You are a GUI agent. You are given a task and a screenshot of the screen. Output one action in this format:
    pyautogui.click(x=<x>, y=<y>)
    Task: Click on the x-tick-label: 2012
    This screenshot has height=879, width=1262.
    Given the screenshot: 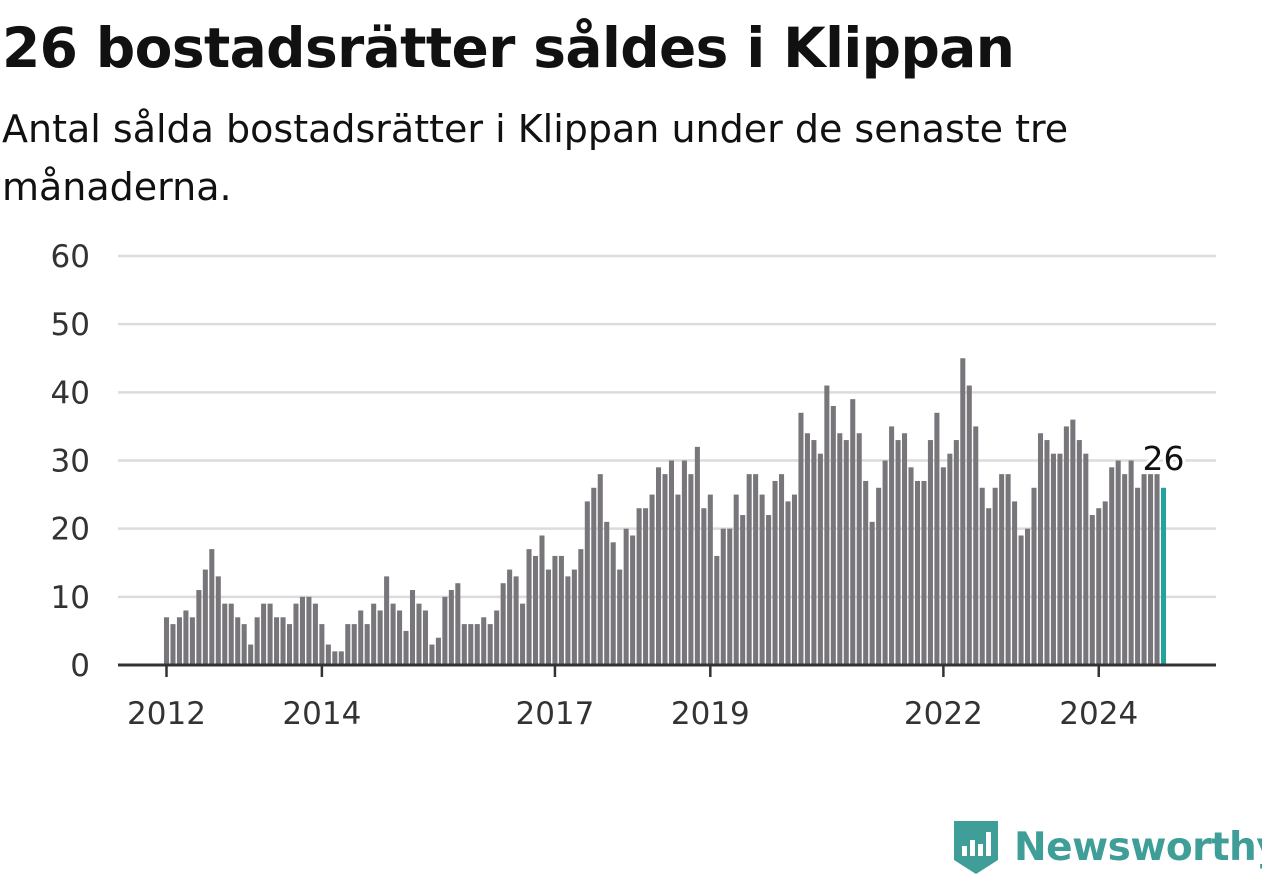 What is the action you would take?
    pyautogui.click(x=166, y=714)
    